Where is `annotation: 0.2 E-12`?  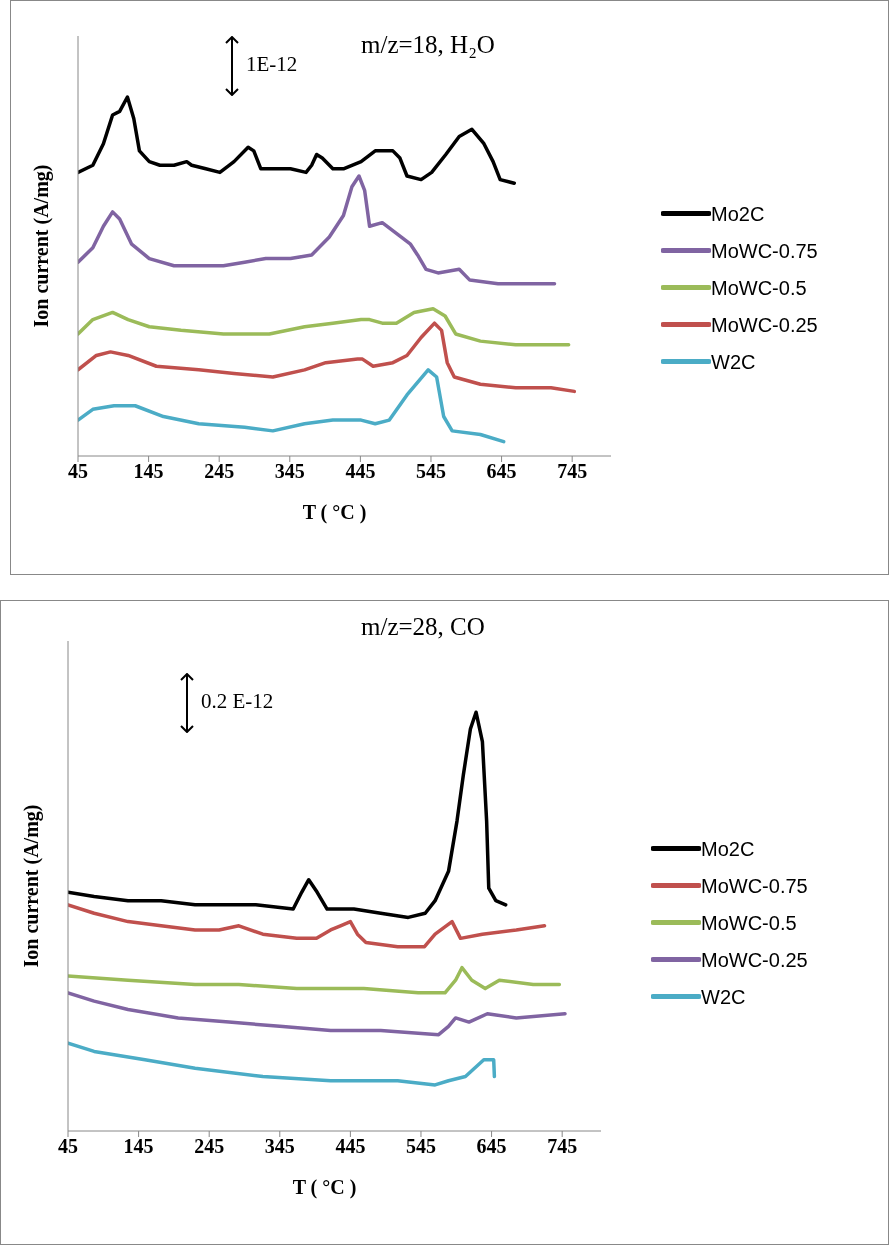 annotation: 0.2 E-12 is located at coordinates (237, 701).